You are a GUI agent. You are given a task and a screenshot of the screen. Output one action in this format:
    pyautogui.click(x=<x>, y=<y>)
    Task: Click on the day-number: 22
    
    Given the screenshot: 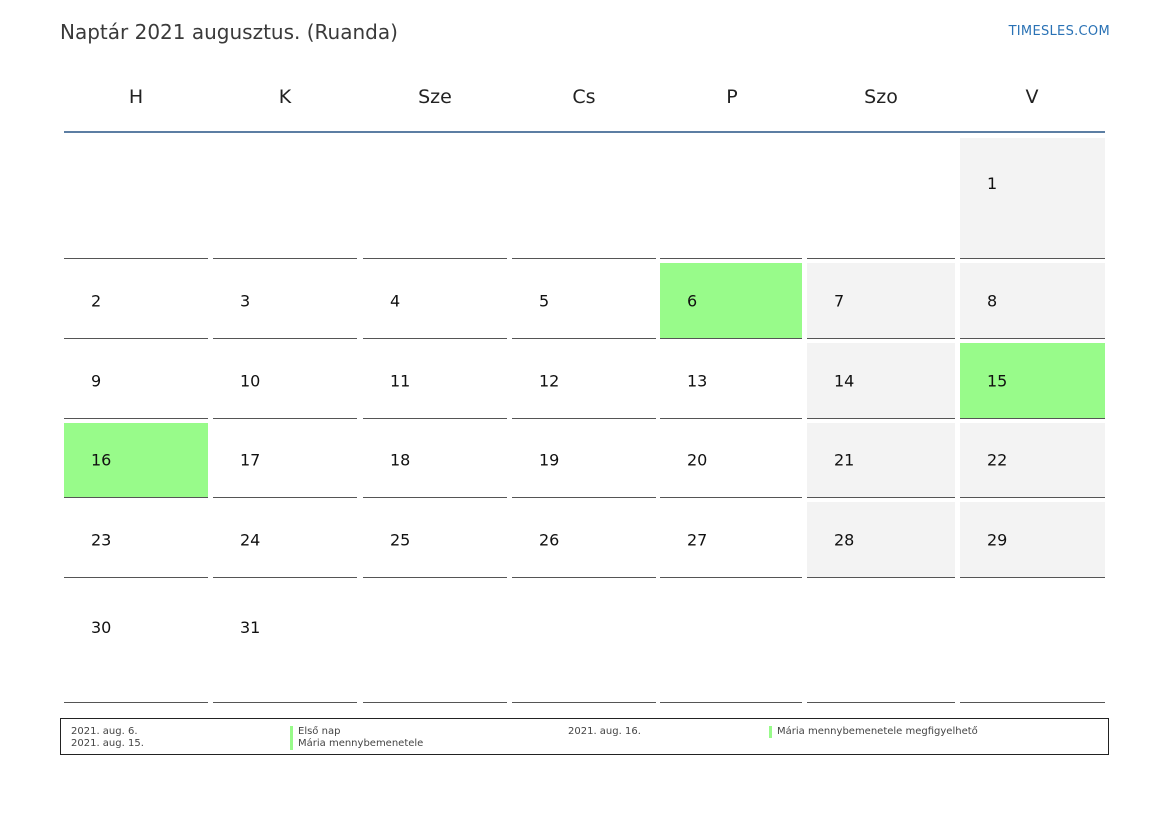 What is the action you would take?
    pyautogui.click(x=997, y=460)
    